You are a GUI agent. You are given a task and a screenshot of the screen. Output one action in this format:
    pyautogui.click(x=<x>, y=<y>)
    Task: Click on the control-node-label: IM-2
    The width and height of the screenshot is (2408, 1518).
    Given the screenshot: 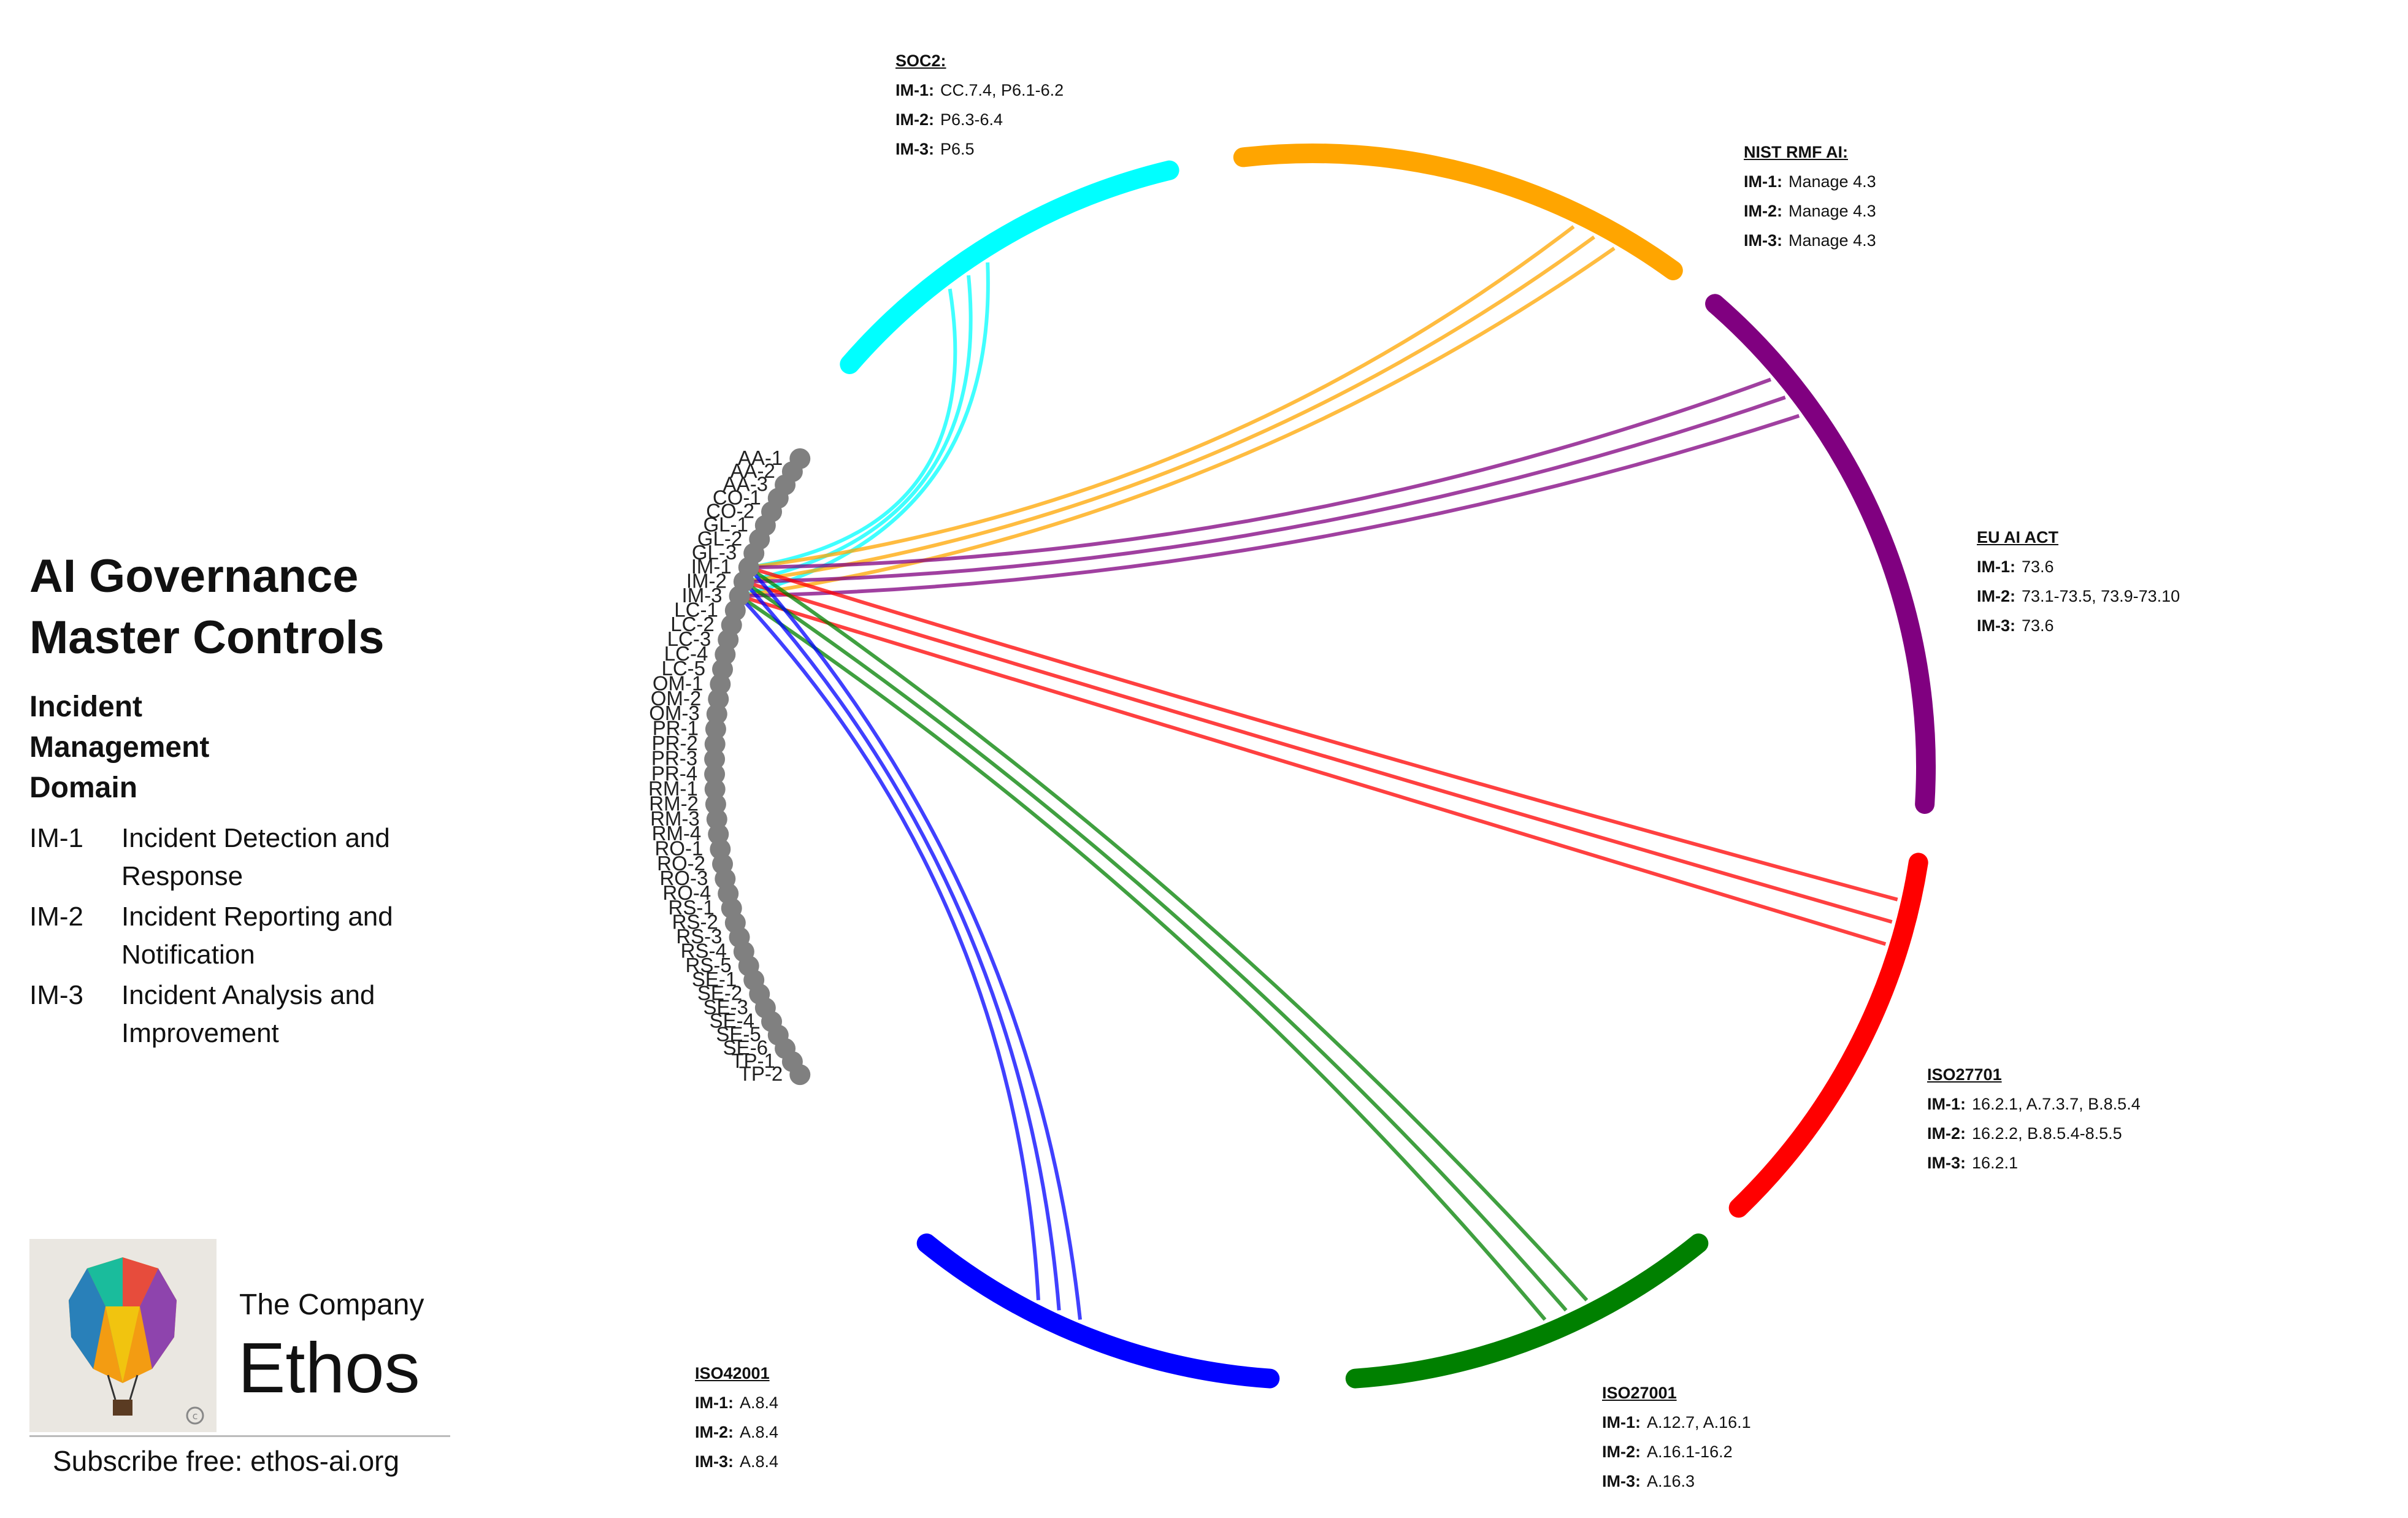 What is the action you would take?
    pyautogui.click(x=707, y=580)
    